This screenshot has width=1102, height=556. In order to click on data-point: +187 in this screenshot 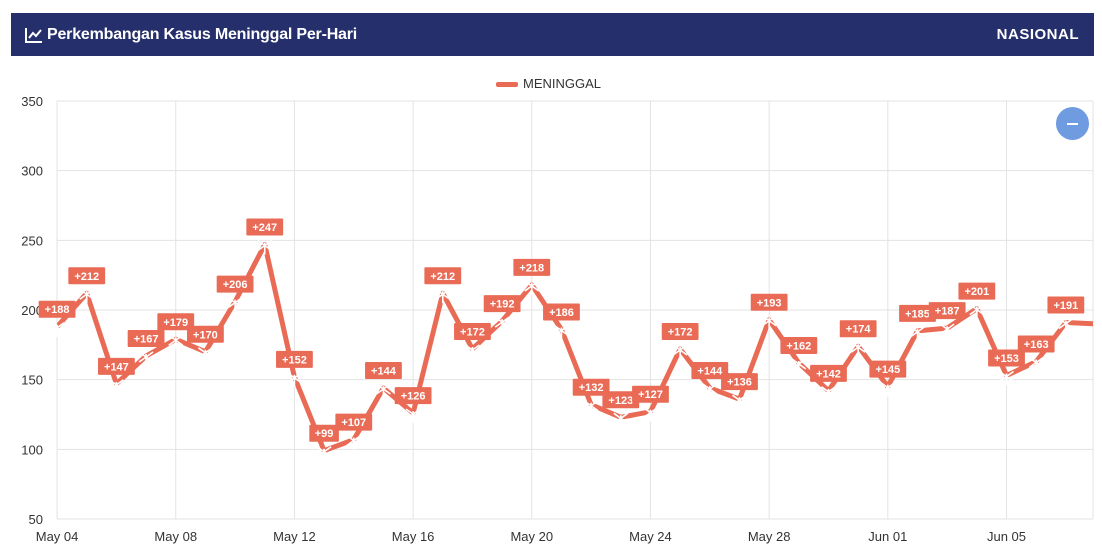, I will do `click(947, 320)`.